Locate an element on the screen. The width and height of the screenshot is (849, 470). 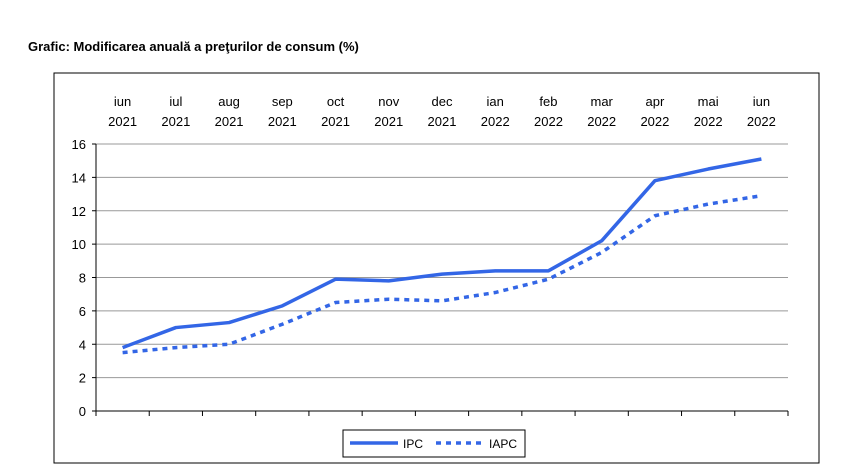
y-tick-label: 8 is located at coordinates (82, 278).